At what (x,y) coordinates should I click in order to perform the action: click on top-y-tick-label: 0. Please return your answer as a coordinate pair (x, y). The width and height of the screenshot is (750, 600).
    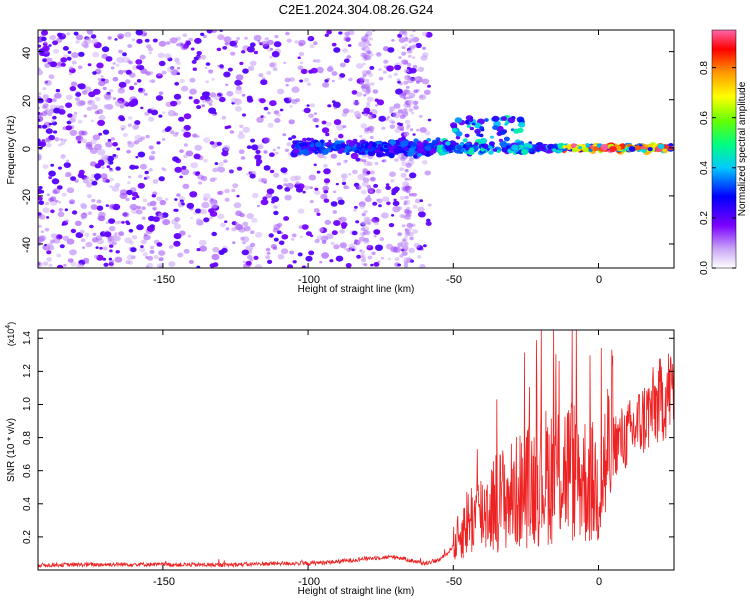
    Looking at the image, I should click on (27, 149).